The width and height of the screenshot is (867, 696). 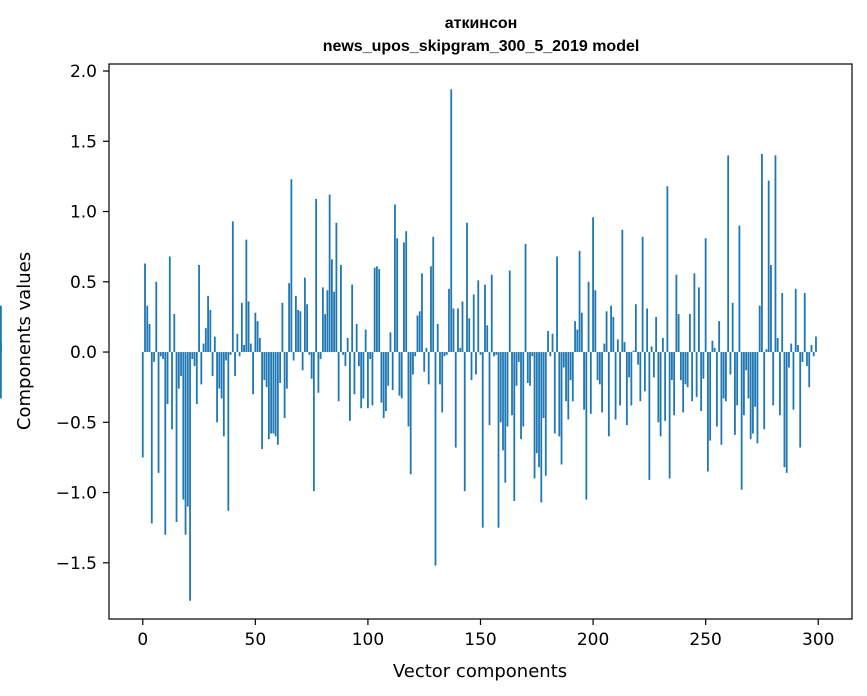 What do you see at coordinates (83, 353) in the screenshot?
I see `y-tick-label: 0.0` at bounding box center [83, 353].